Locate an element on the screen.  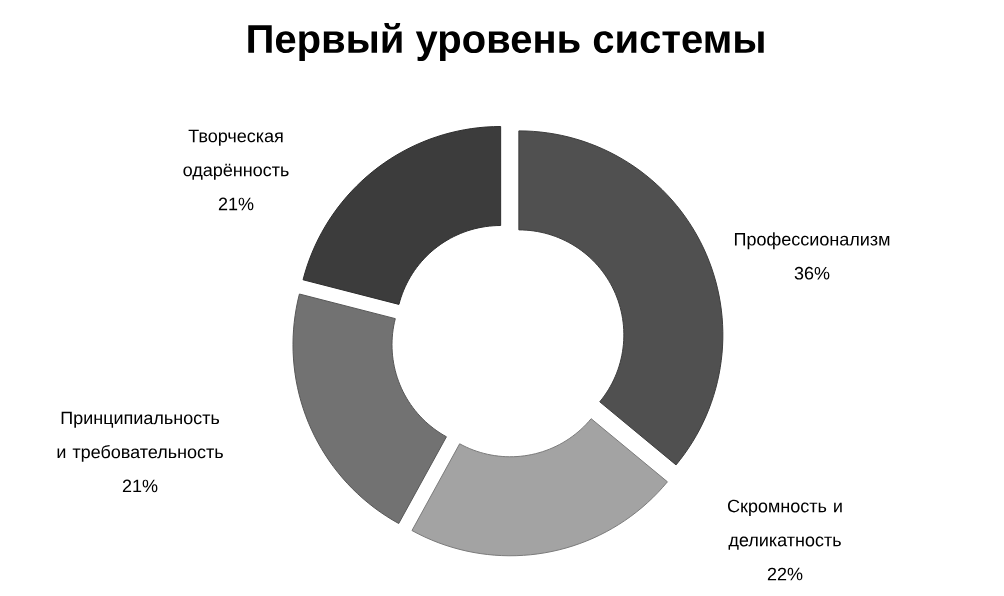
chart-title: Первый уровень системы is located at coordinates (506, 42).